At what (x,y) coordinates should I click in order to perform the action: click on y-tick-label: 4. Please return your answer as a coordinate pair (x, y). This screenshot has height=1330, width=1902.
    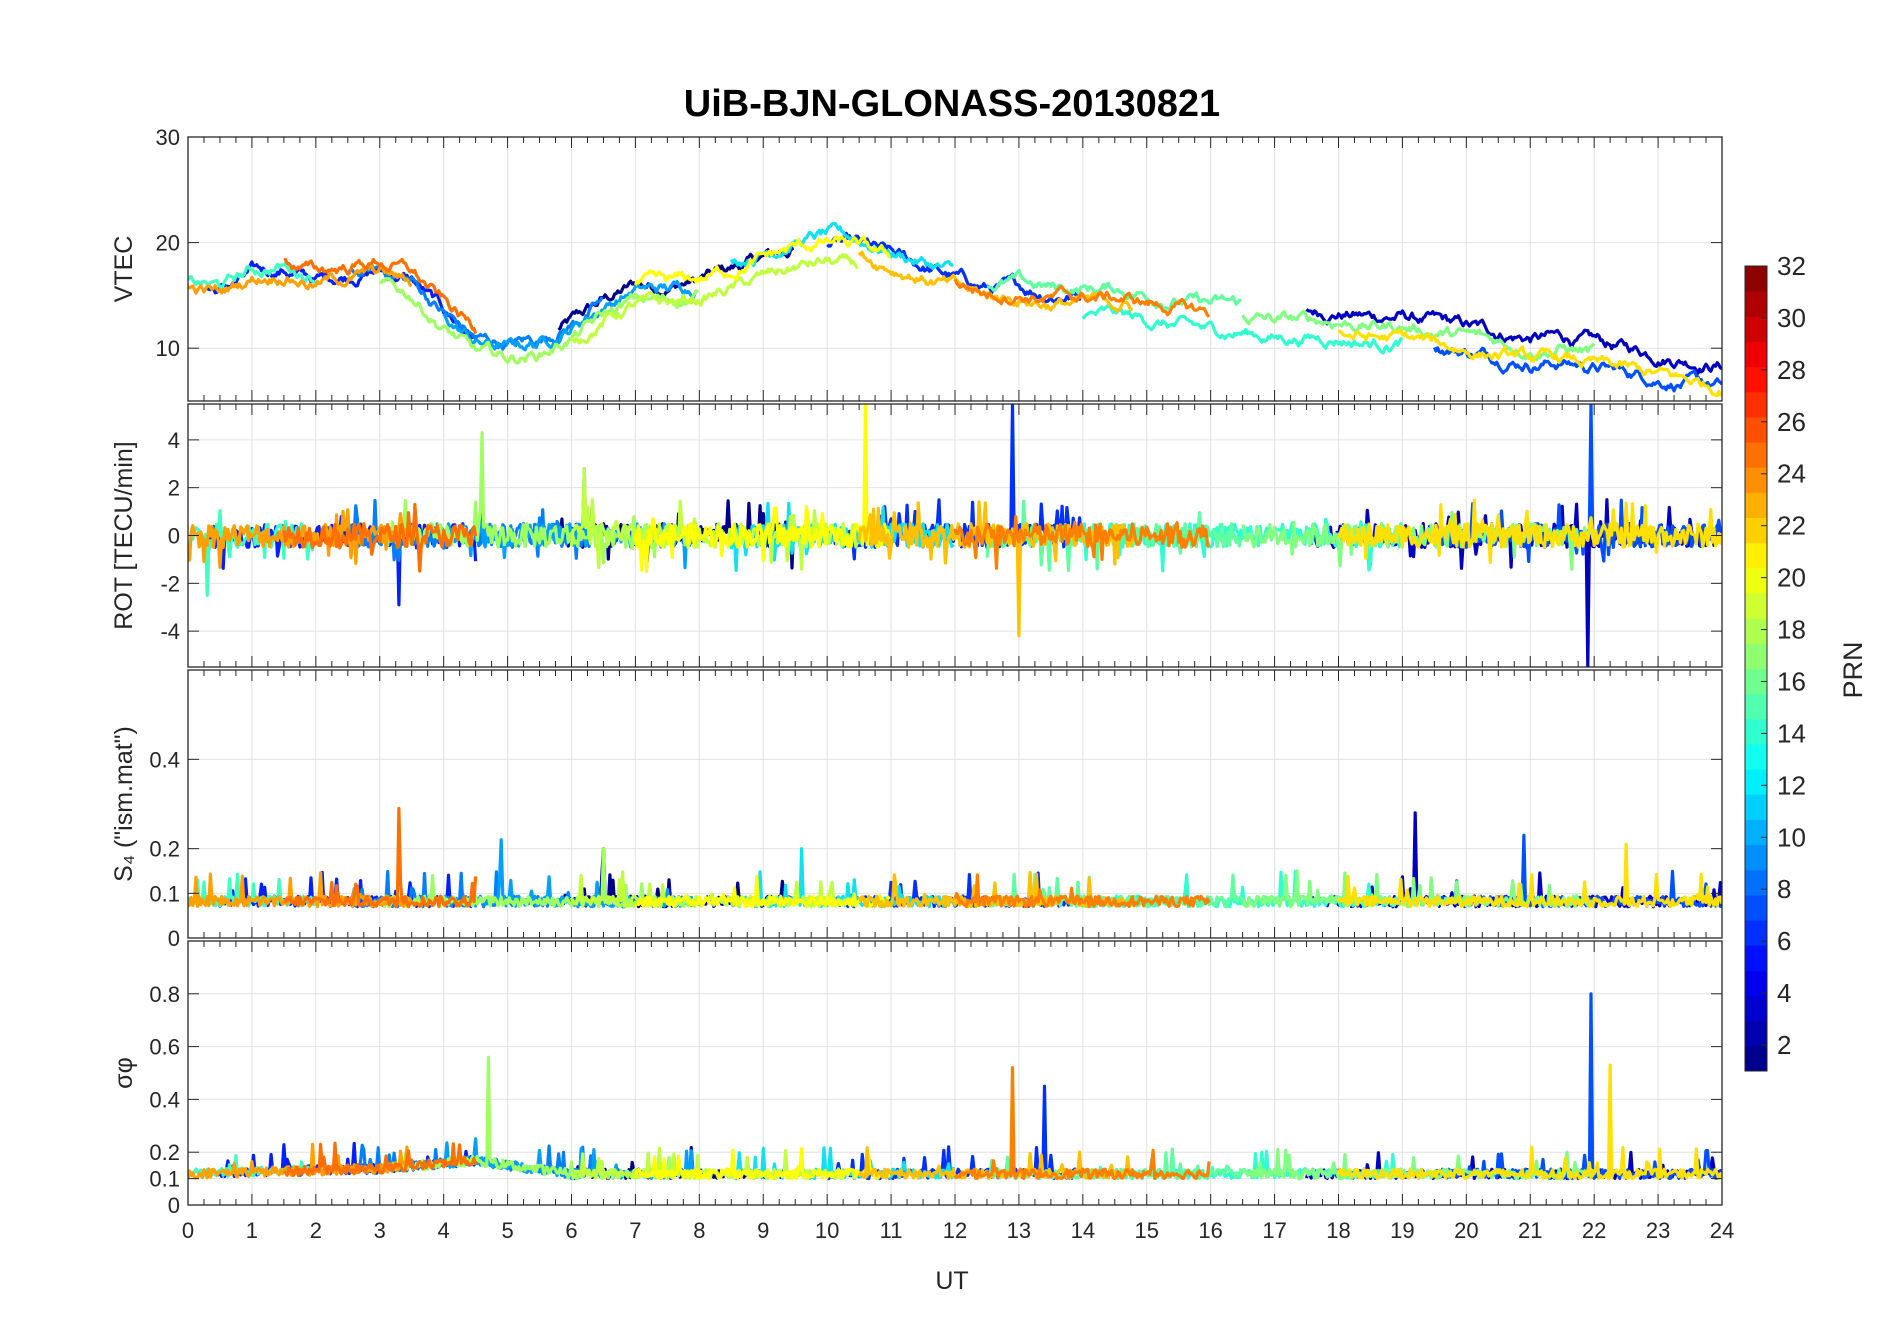
    Looking at the image, I should click on (174, 440).